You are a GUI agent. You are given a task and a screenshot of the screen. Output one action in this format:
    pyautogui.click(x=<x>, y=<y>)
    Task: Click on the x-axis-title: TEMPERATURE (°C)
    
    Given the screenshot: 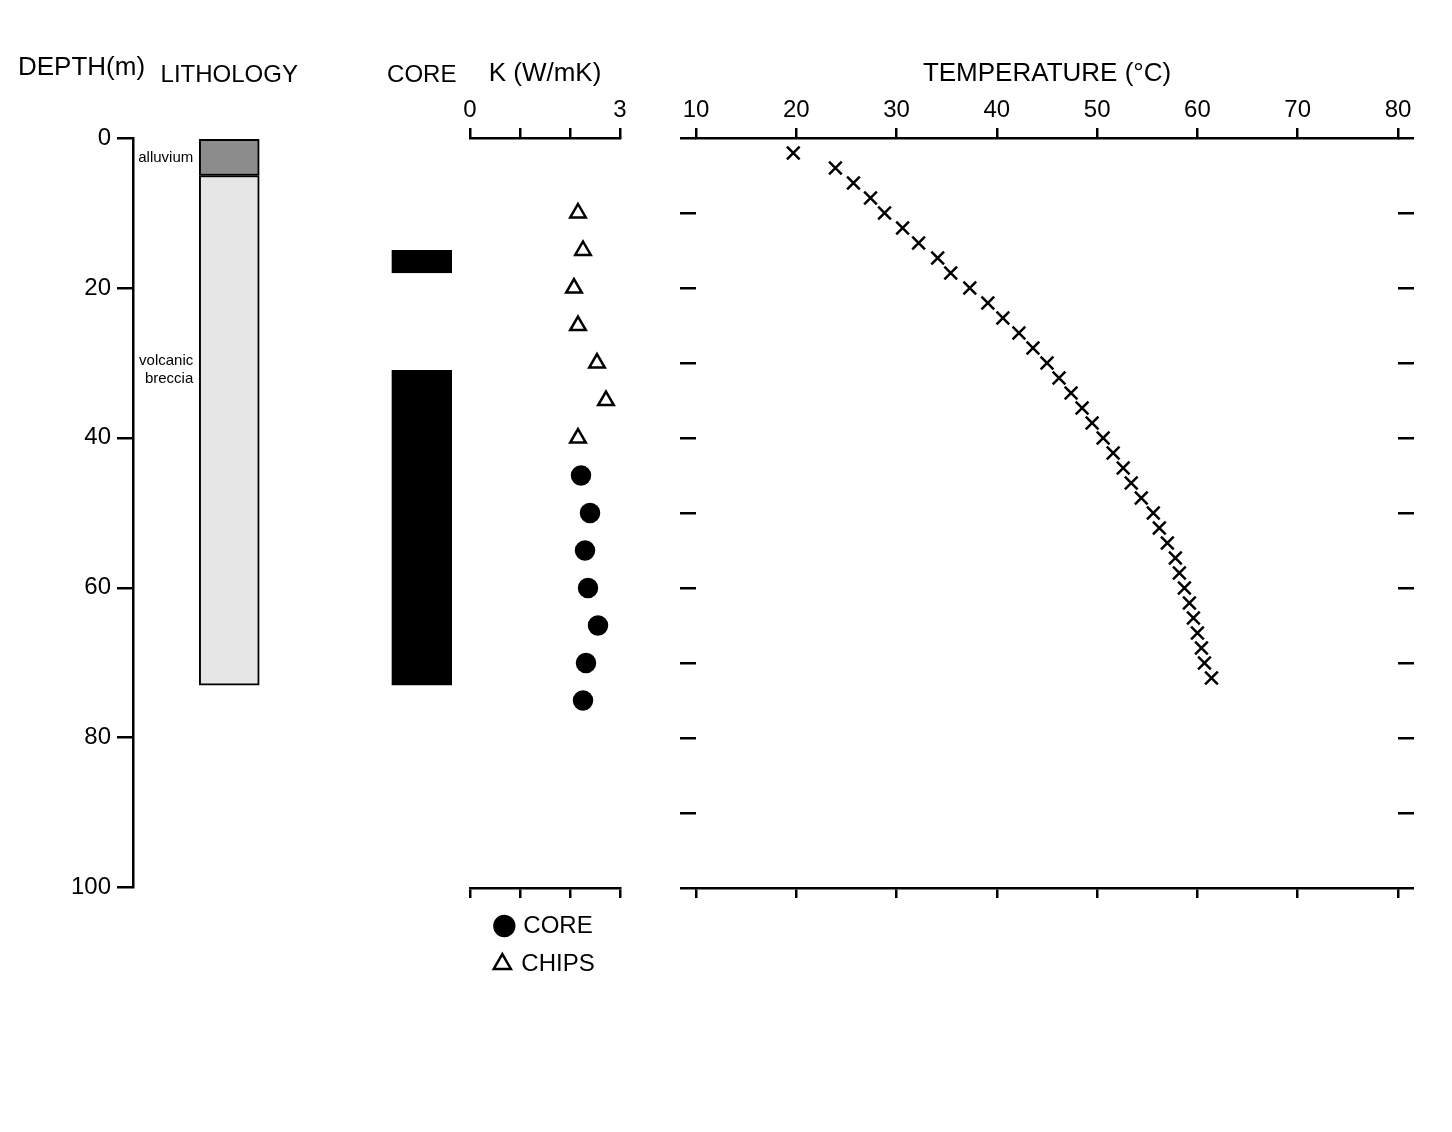 What is the action you would take?
    pyautogui.click(x=1047, y=71)
    